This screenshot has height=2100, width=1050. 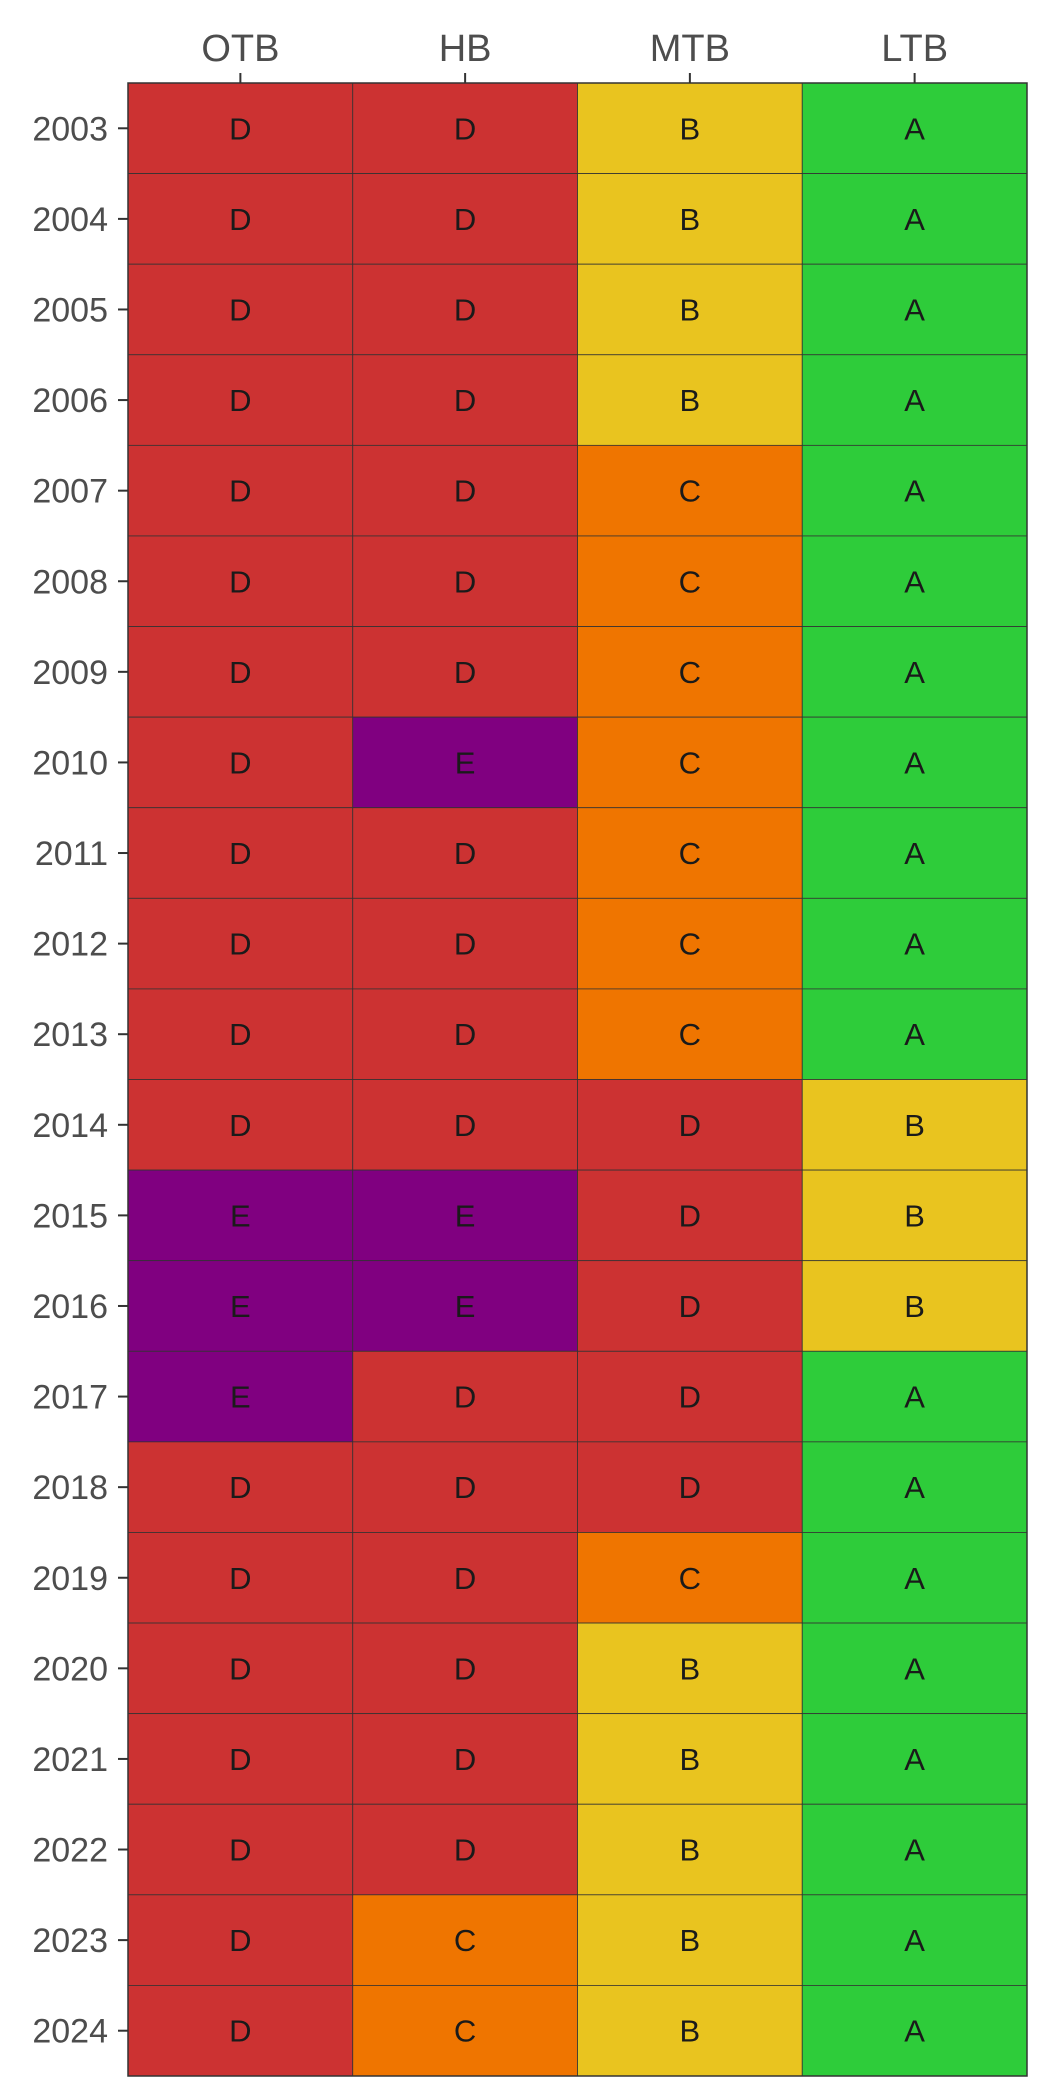 What do you see at coordinates (70, 1035) in the screenshot?
I see `y-tick-label: 2013` at bounding box center [70, 1035].